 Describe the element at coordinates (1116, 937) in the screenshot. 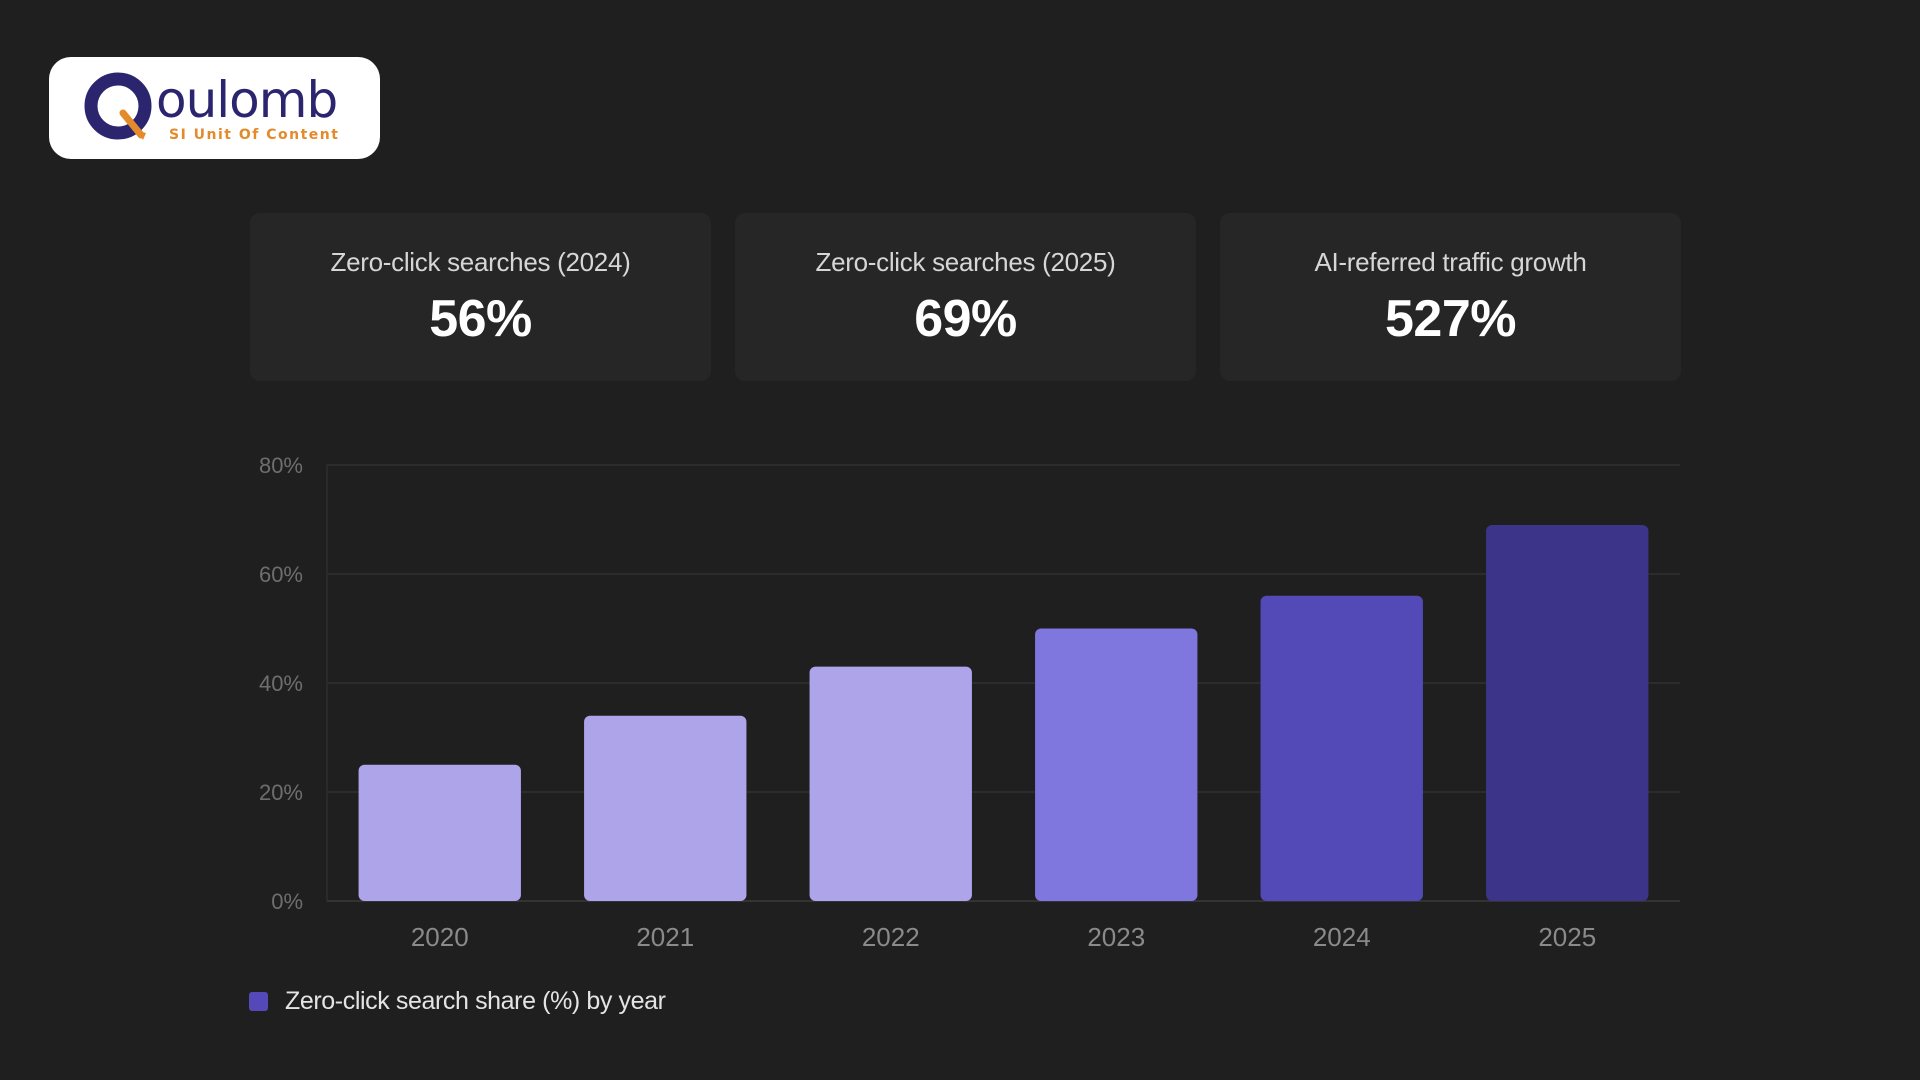

I see `x-tick-label: 2023` at that location.